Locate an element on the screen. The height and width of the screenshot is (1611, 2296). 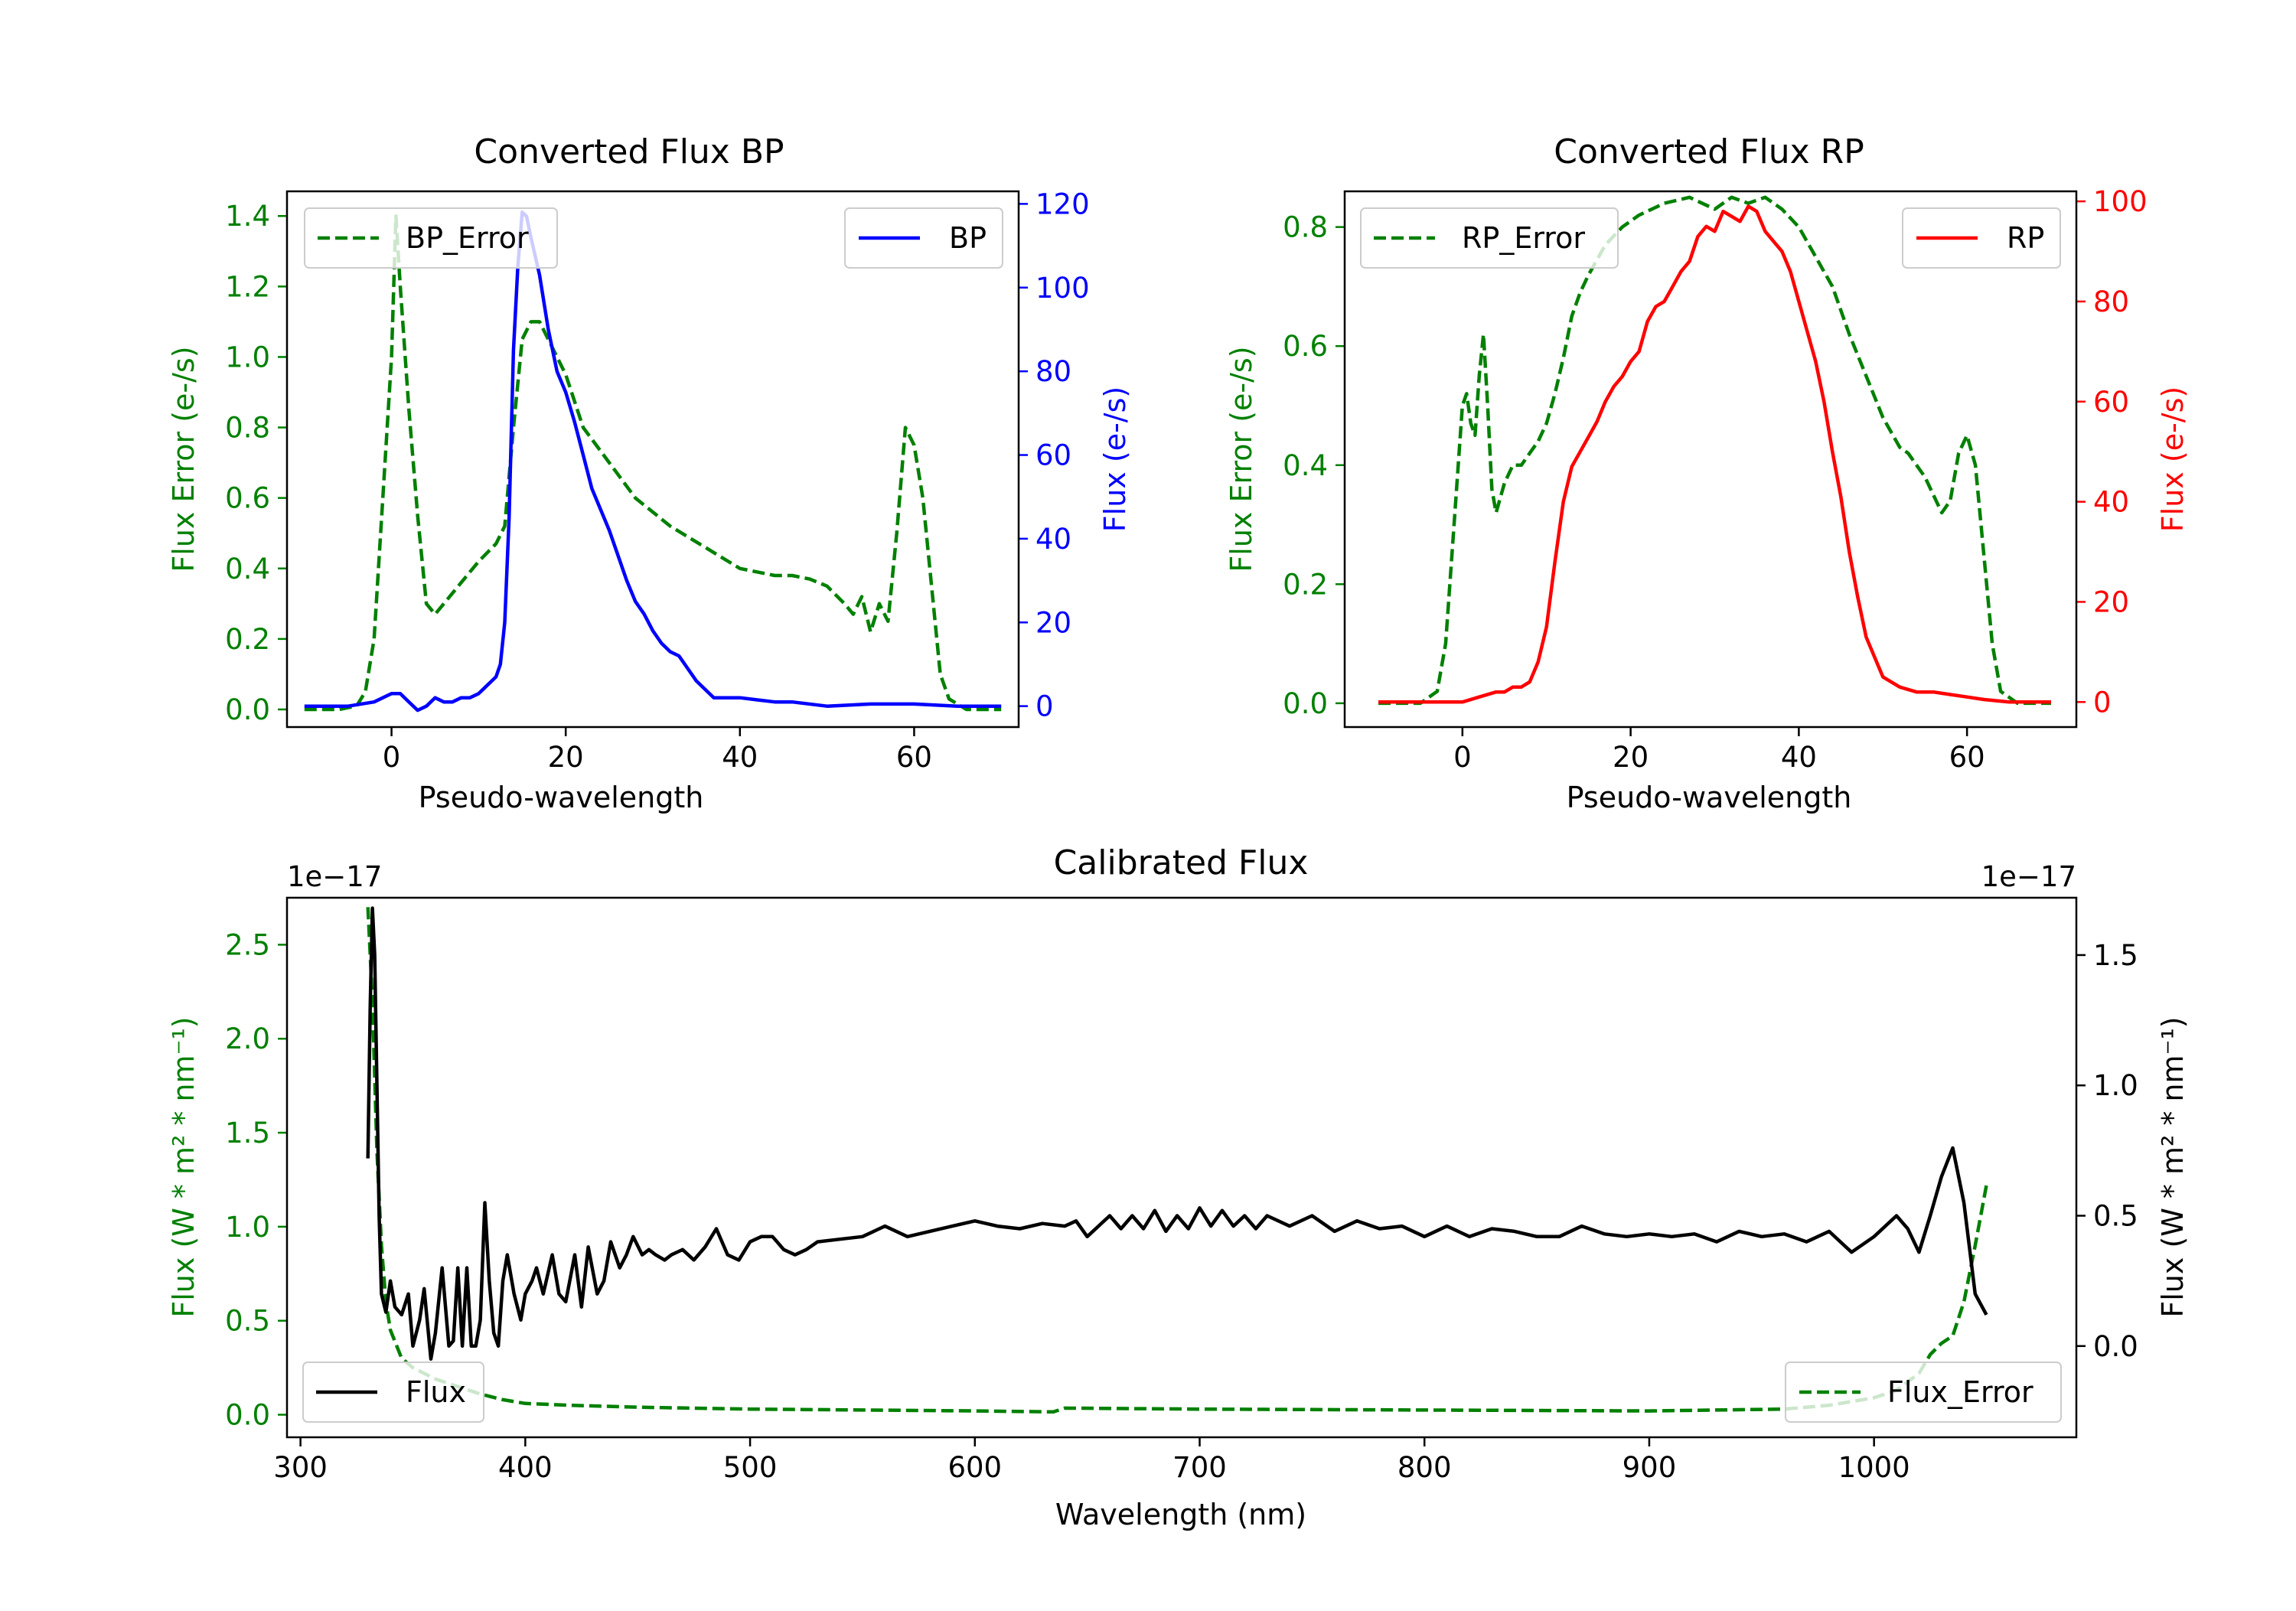
calibrated-left-y-tick-label: 0.5 is located at coordinates (247, 1321).